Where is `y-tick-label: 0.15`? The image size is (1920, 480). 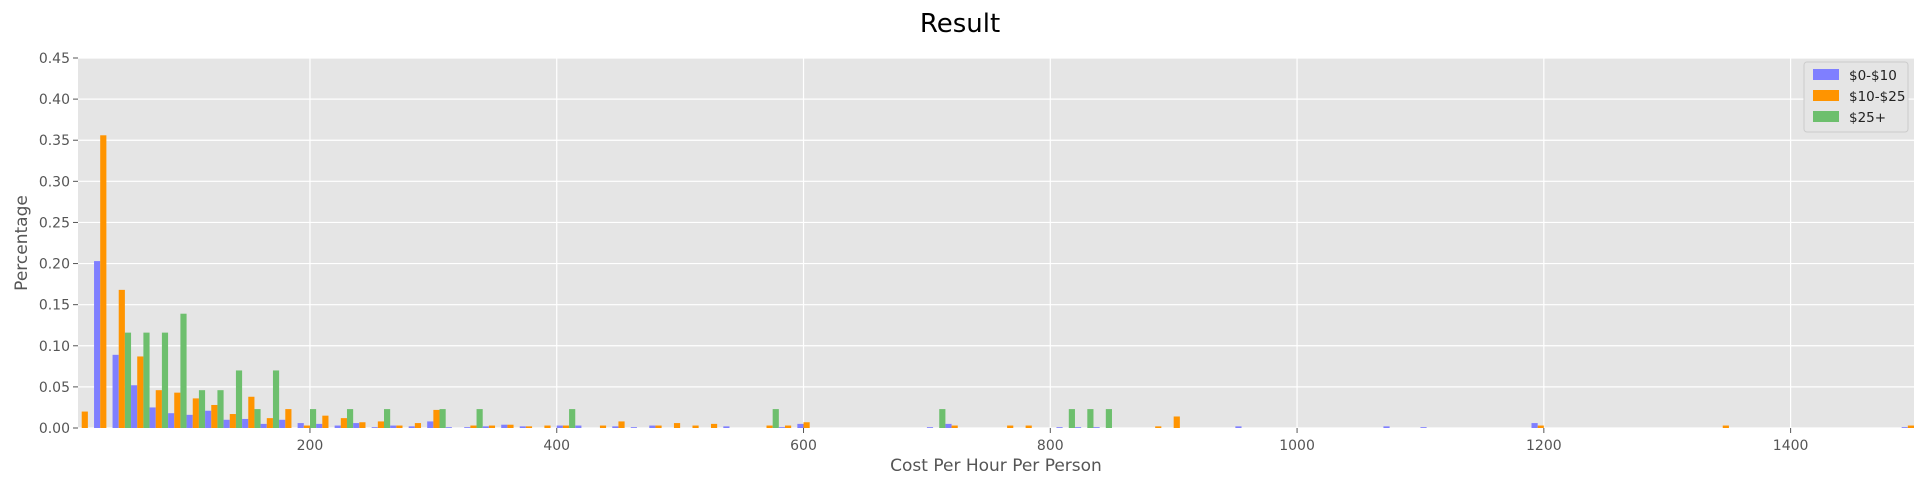 y-tick-label: 0.15 is located at coordinates (54, 306).